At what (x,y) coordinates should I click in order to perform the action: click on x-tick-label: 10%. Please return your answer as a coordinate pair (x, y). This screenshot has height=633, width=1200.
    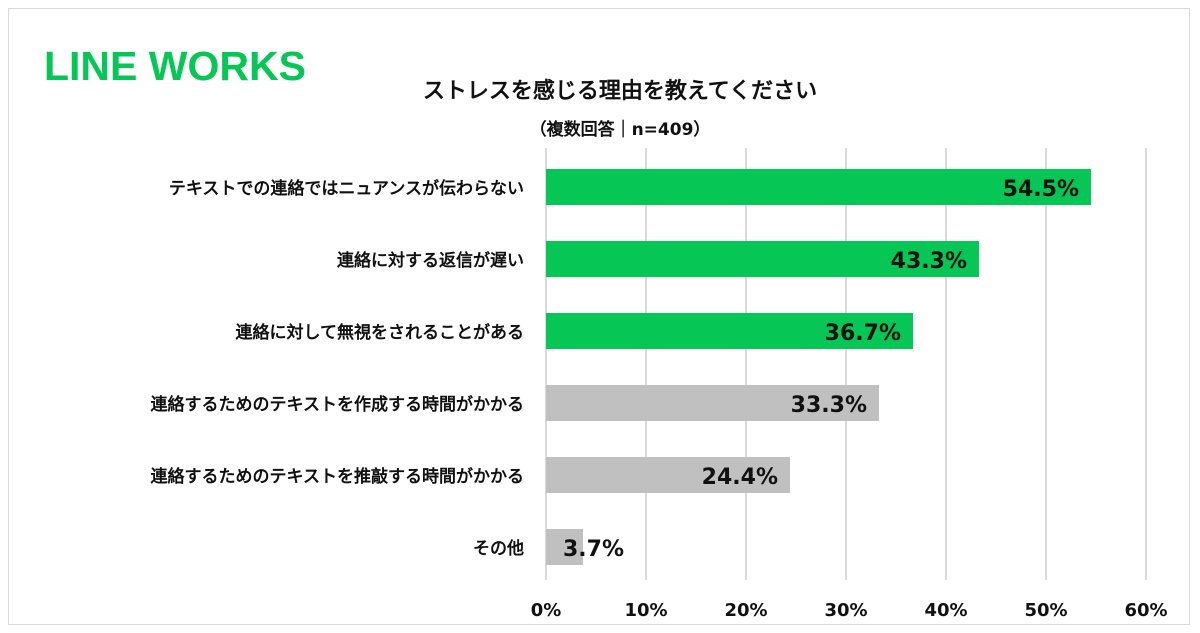
    Looking at the image, I should click on (645, 610).